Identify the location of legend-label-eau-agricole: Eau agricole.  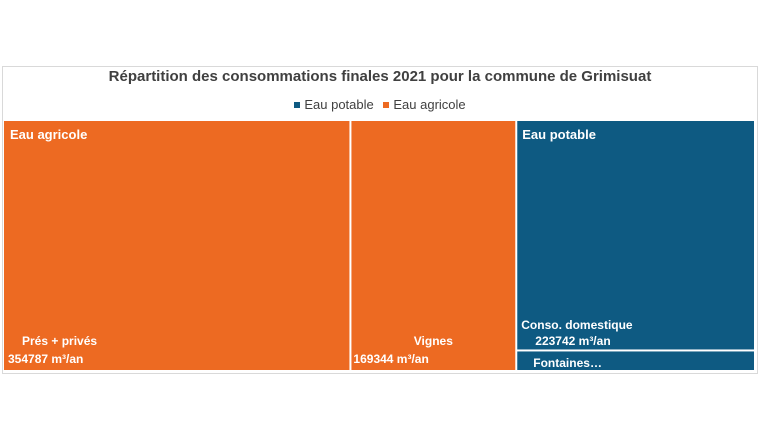
(429, 104).